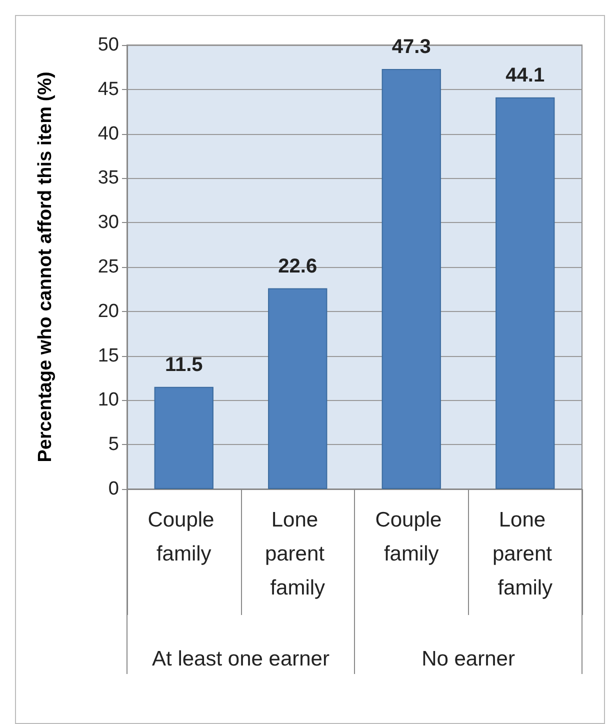 The height and width of the screenshot is (724, 608). Describe the element at coordinates (108, 311) in the screenshot. I see `y-tick-label: 20` at that location.